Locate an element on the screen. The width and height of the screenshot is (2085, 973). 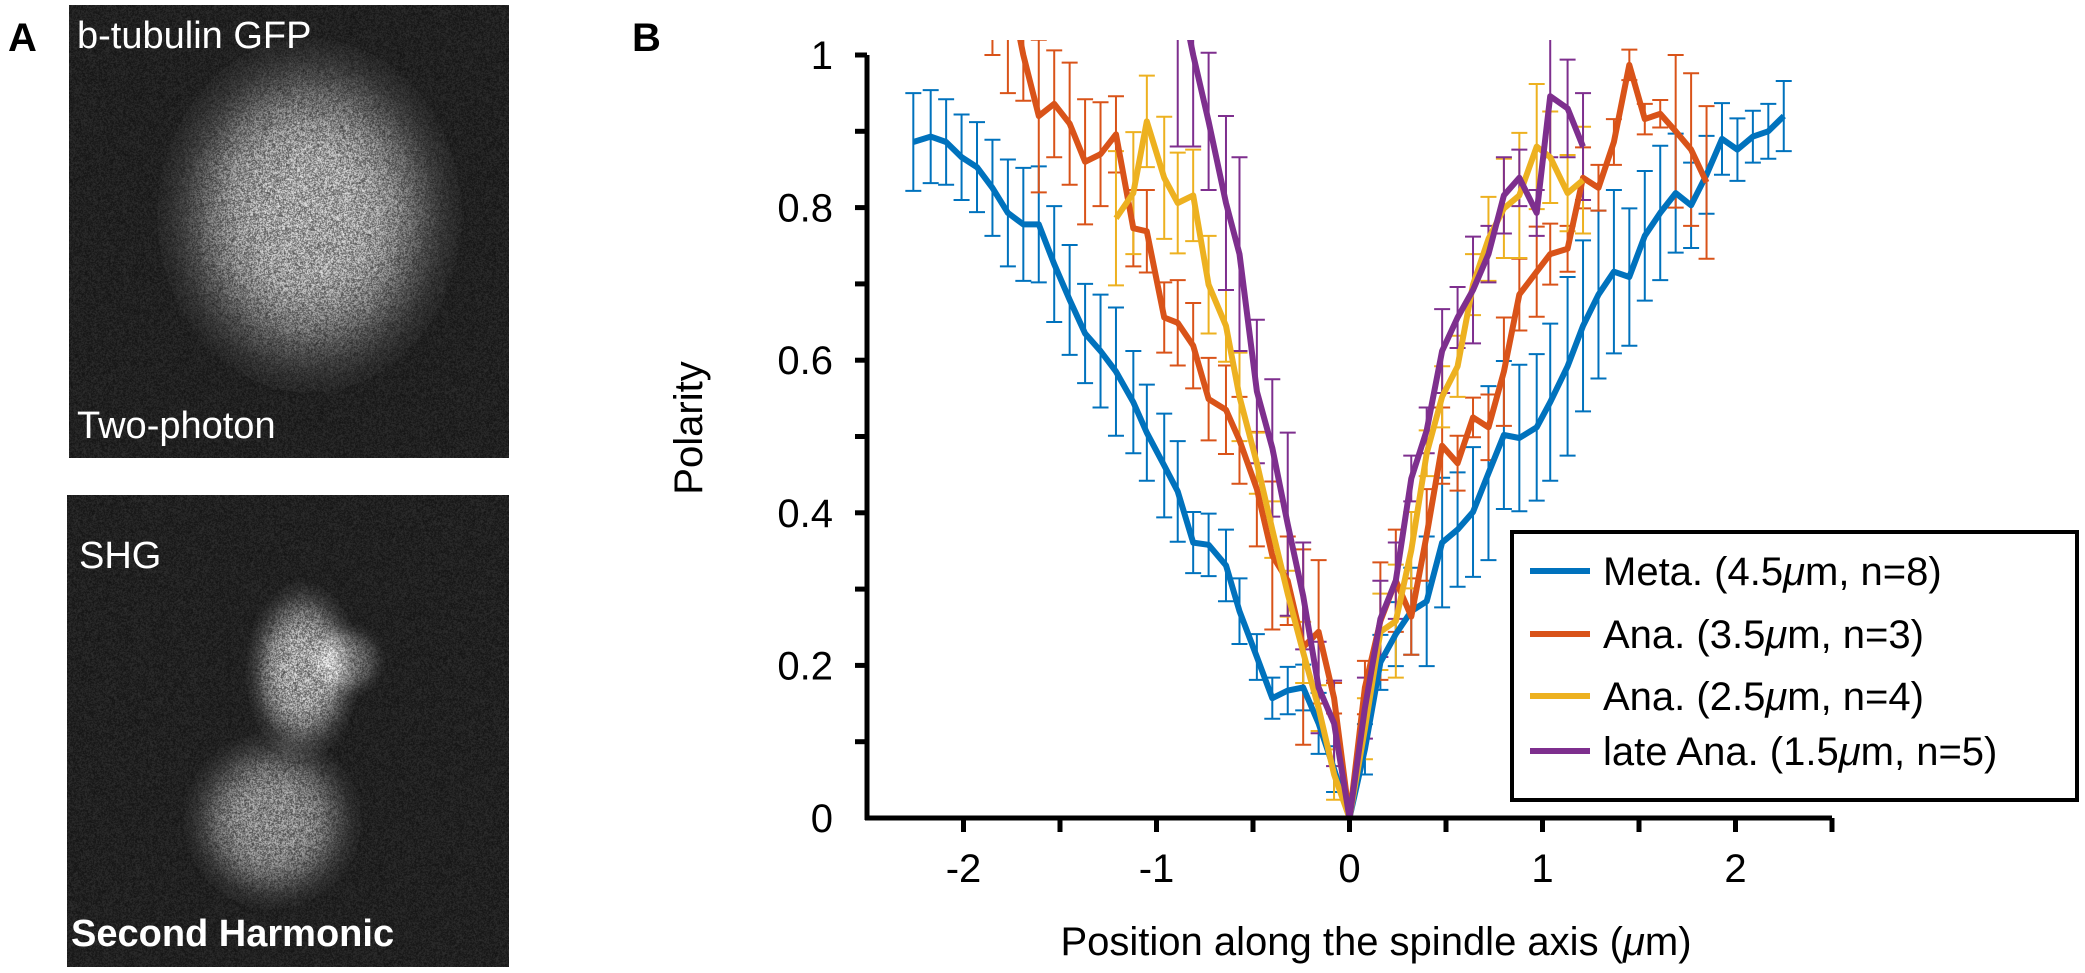
y-axis-label: Polarity is located at coordinates (689, 427).